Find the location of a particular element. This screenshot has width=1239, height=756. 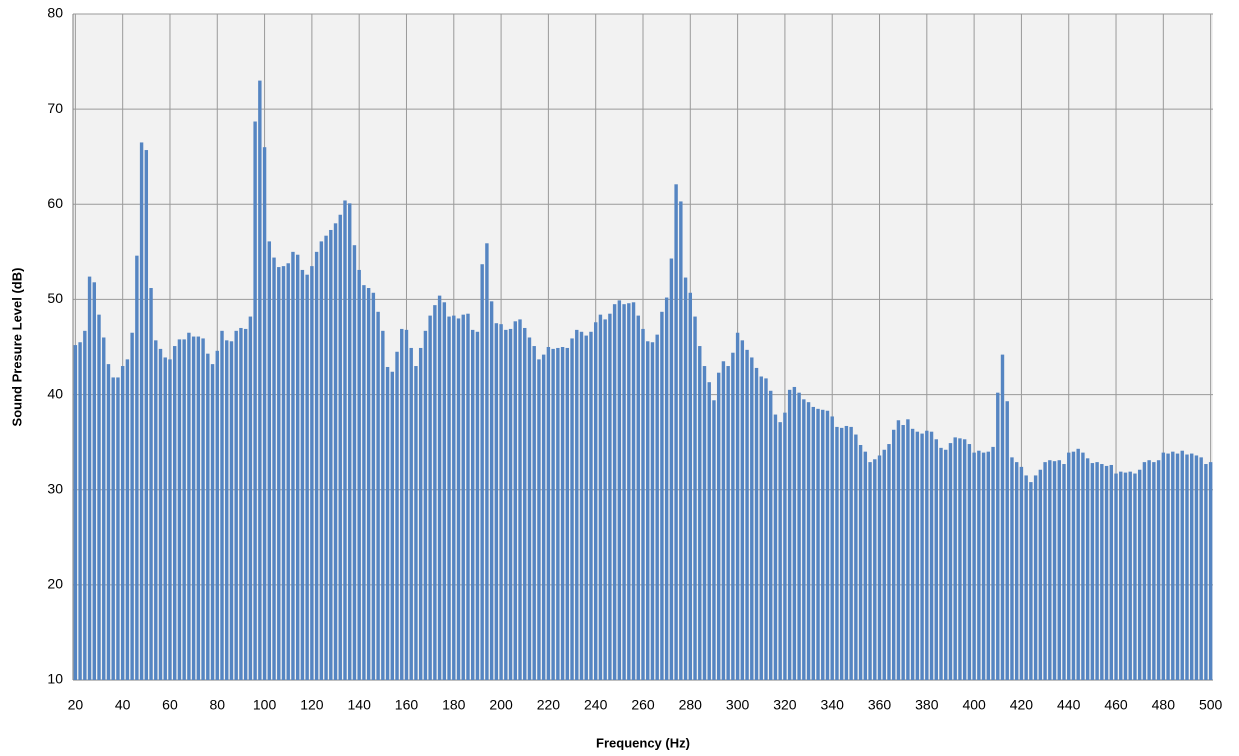

x-tick-label: 140 is located at coordinates (360, 705).